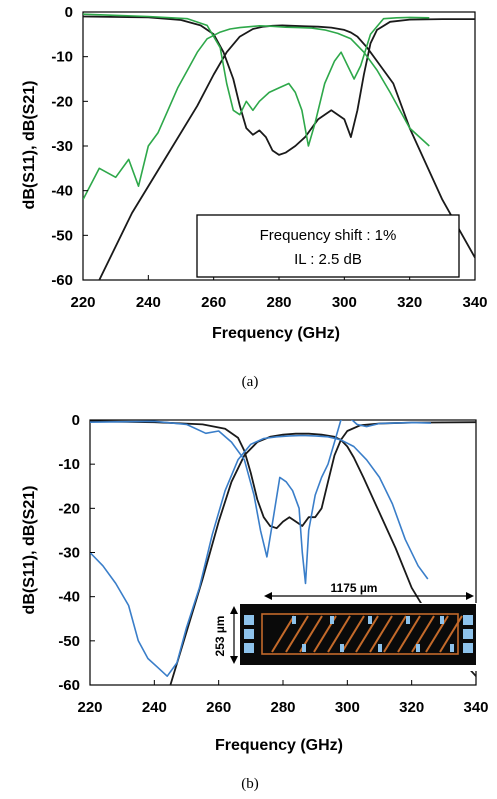  What do you see at coordinates (62, 57) in the screenshot?
I see `y-tick-label-a: -10` at bounding box center [62, 57].